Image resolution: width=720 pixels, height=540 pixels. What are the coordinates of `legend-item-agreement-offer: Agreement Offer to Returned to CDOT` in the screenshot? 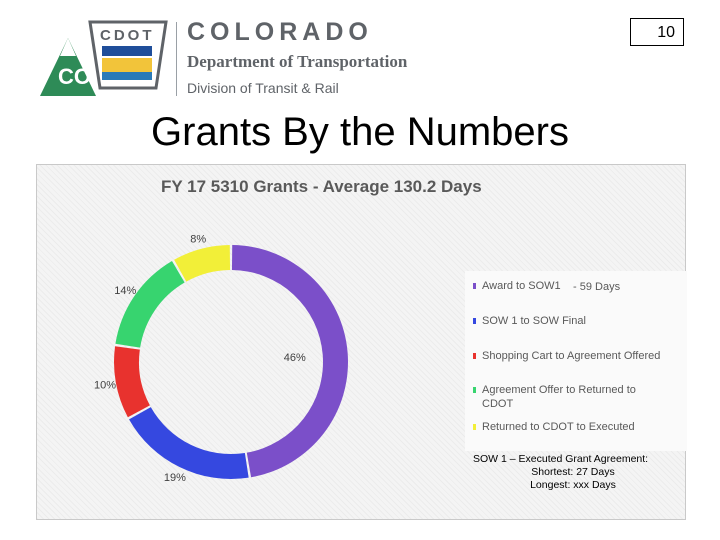 It's located at (567, 397).